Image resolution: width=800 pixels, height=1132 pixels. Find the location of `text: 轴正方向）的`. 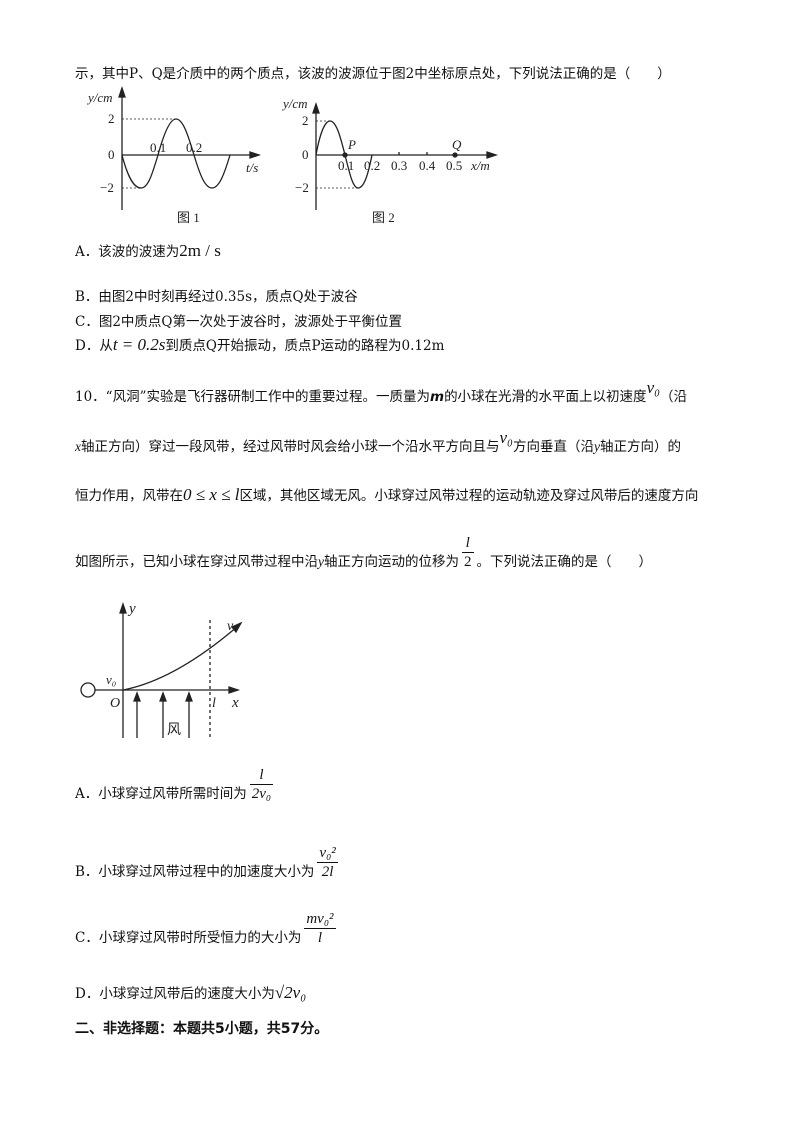

text: 轴正方向）的 is located at coordinates (640, 447).